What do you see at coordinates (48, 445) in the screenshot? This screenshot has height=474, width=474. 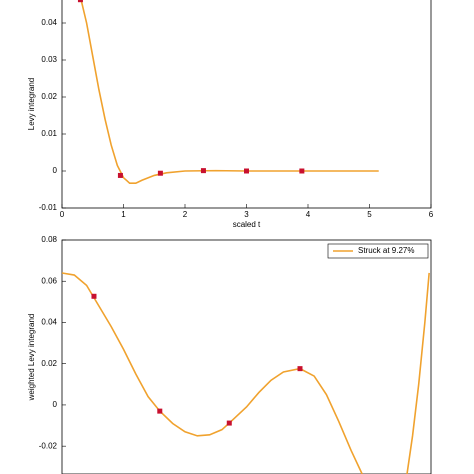 I see `y-tick-label: -0.02` at bounding box center [48, 445].